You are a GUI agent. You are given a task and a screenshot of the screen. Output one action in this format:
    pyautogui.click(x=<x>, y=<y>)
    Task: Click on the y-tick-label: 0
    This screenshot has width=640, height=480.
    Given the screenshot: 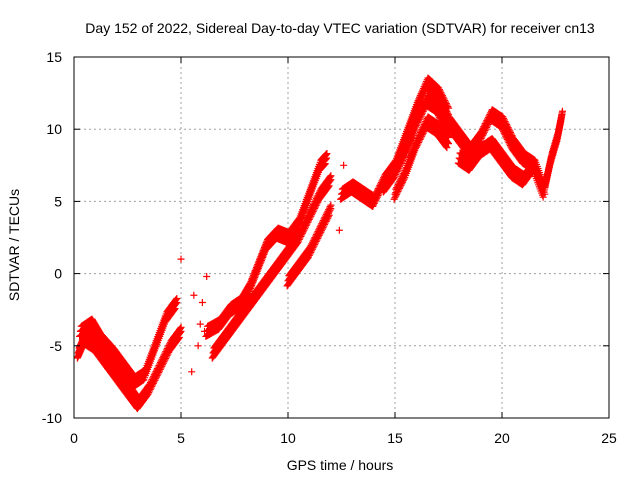 What is the action you would take?
    pyautogui.click(x=58, y=274)
    